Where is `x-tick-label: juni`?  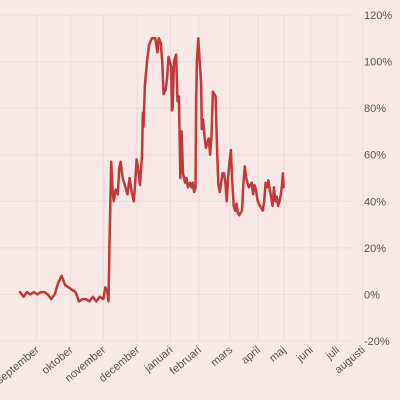
x-tick-label: juni is located at coordinates (305, 354).